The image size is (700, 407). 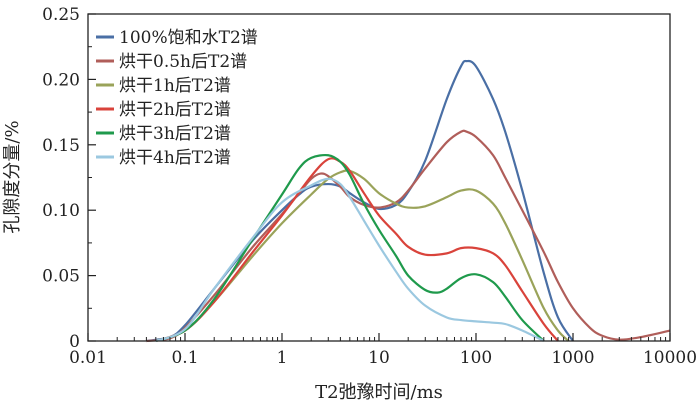 What do you see at coordinates (175, 86) in the screenshot?
I see `legend-label-3: 烘干1h后T2谱` at bounding box center [175, 86].